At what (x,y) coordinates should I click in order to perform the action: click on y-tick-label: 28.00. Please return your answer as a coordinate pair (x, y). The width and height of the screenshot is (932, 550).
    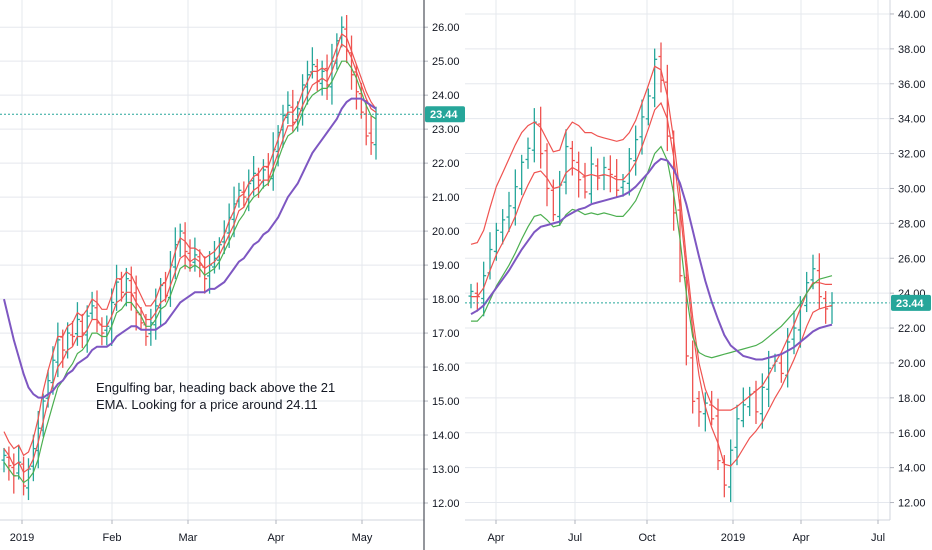
    Looking at the image, I should click on (912, 224).